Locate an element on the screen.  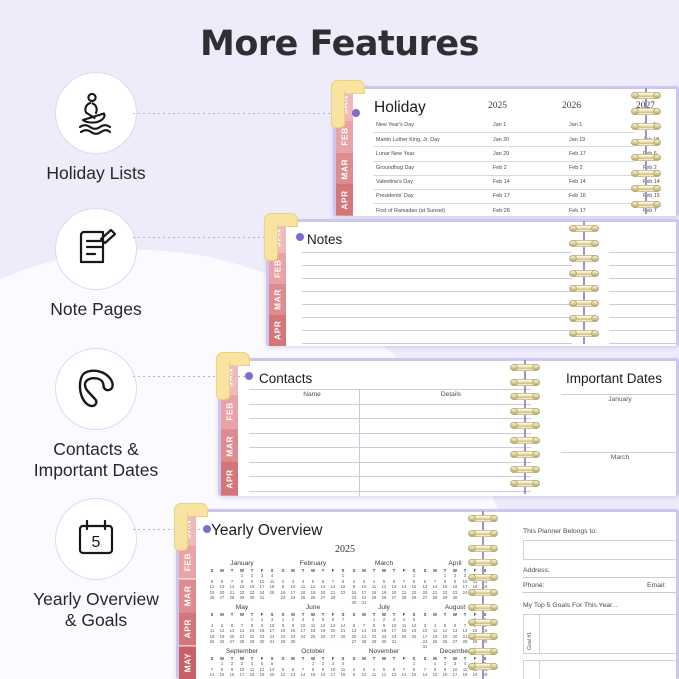
connector-notes is located at coordinates (208, 237).